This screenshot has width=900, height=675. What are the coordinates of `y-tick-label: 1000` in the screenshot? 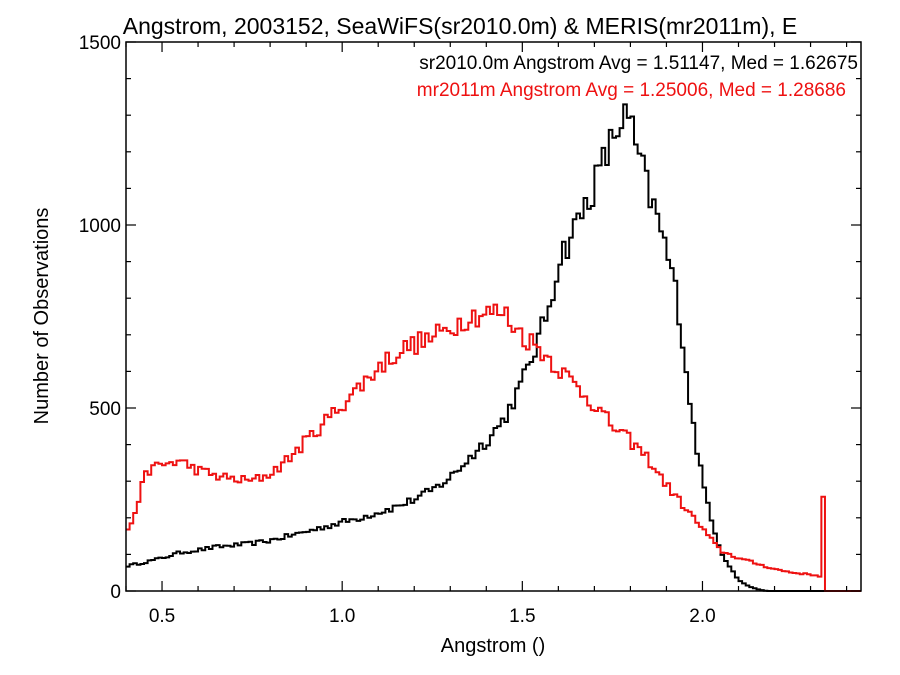 It's located at (100, 226).